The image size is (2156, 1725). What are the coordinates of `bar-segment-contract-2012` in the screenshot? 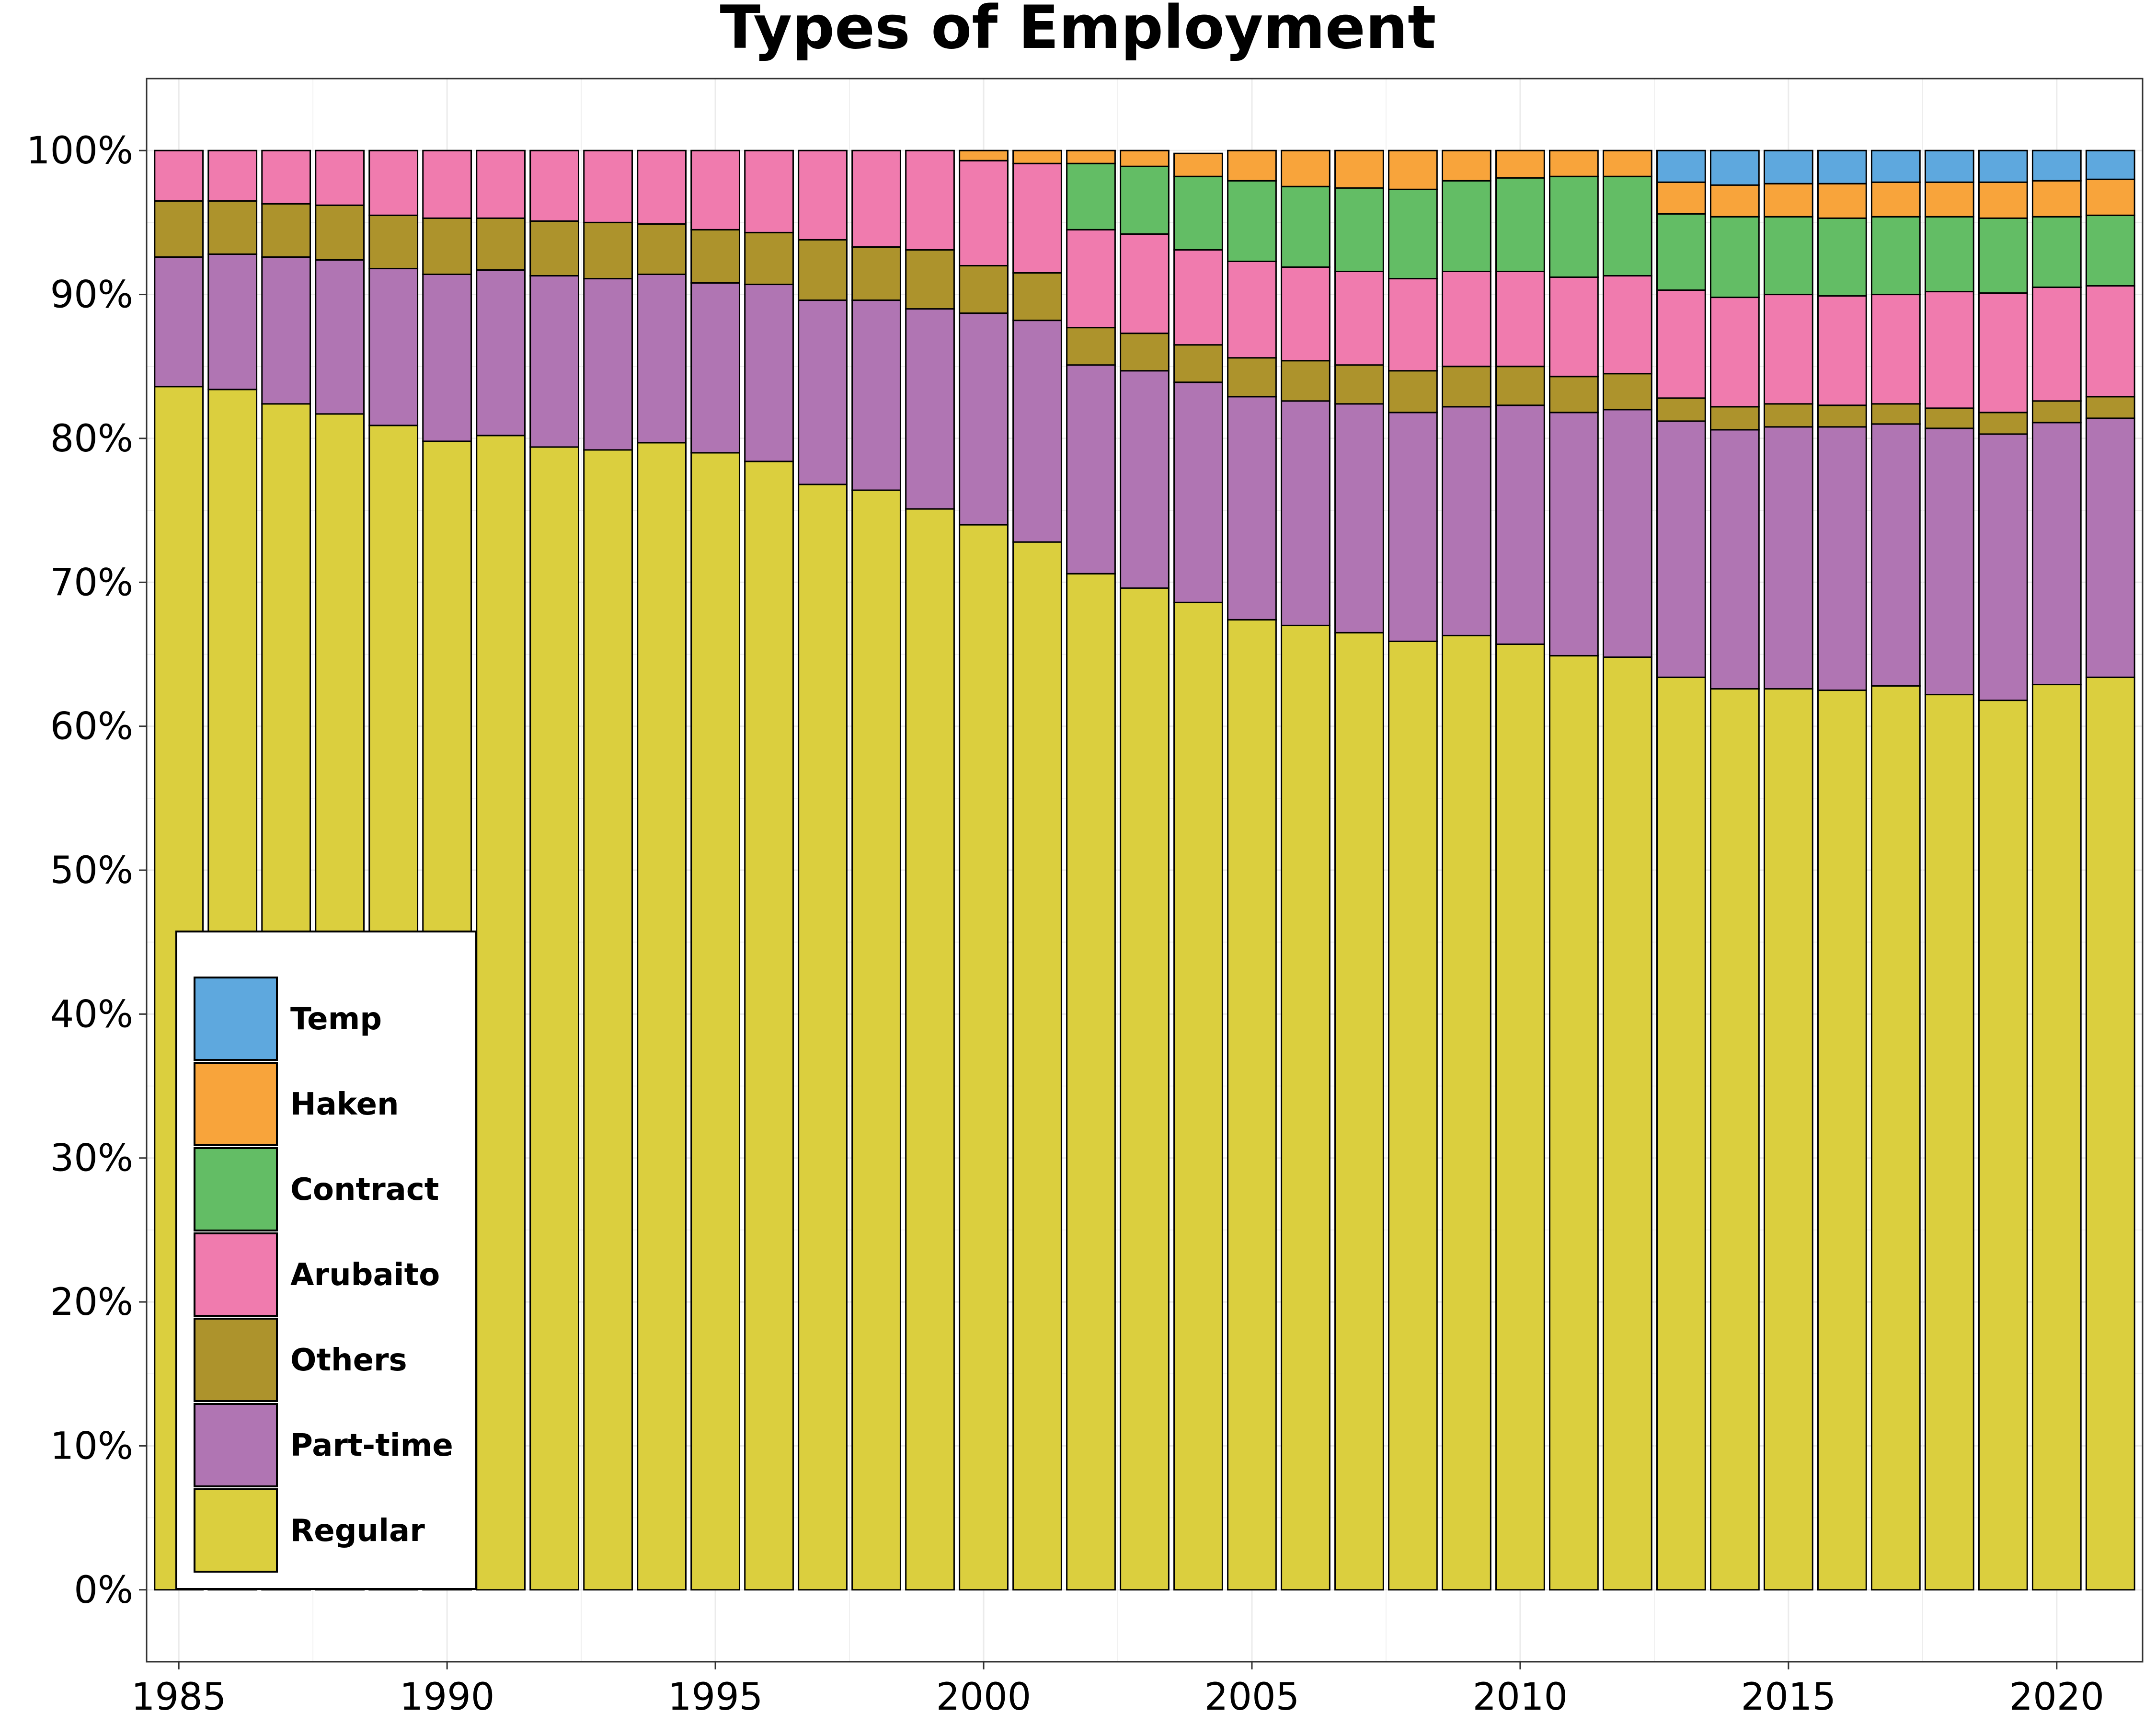 It's located at (1627, 225).